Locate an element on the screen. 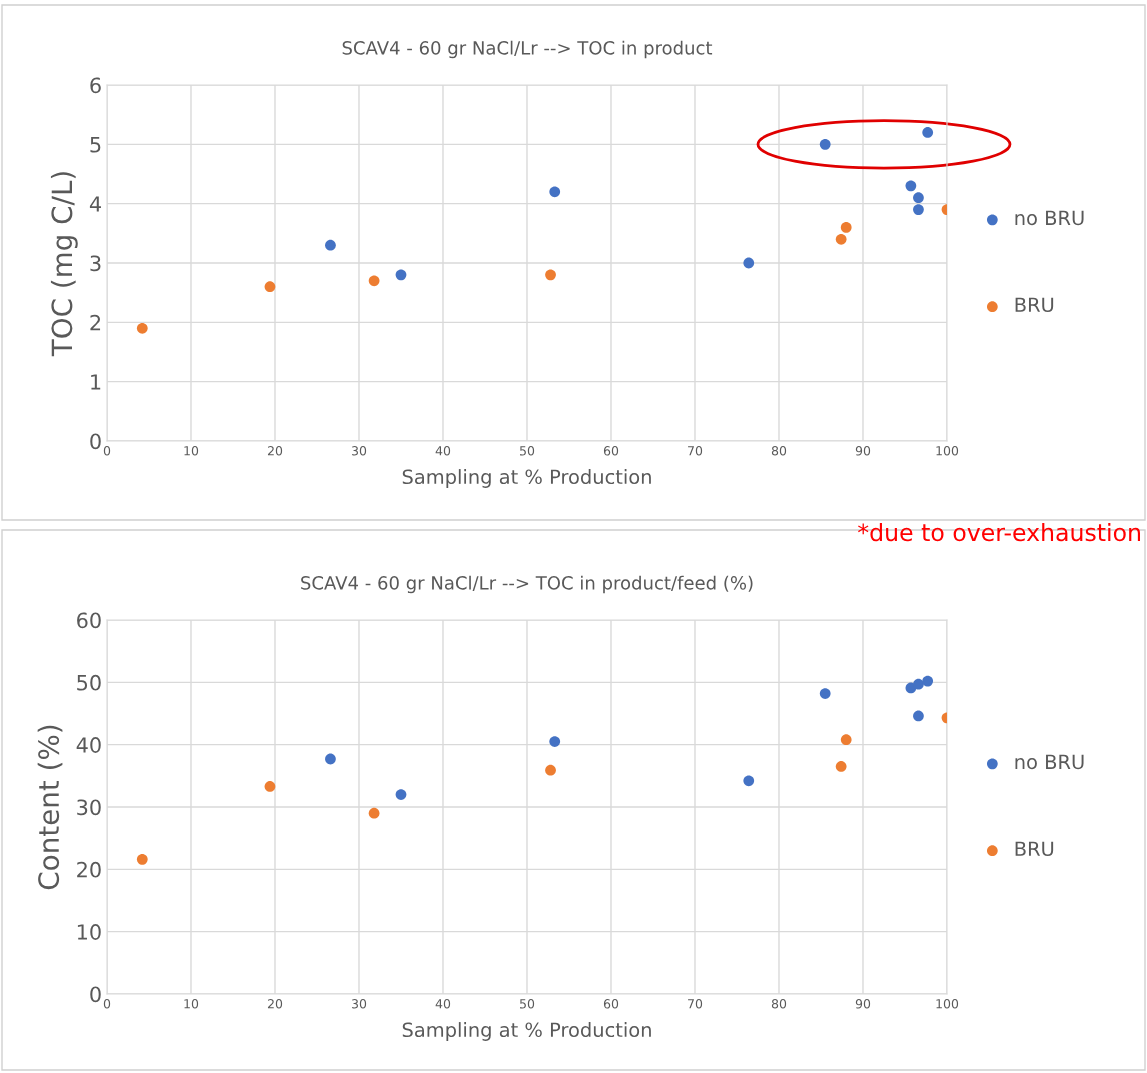 Image resolution: width=1147 pixels, height=1073 pixels. chart-title: SCAV4 - 60 gr NaCl/Lr --> TOC in product is located at coordinates (527, 49).